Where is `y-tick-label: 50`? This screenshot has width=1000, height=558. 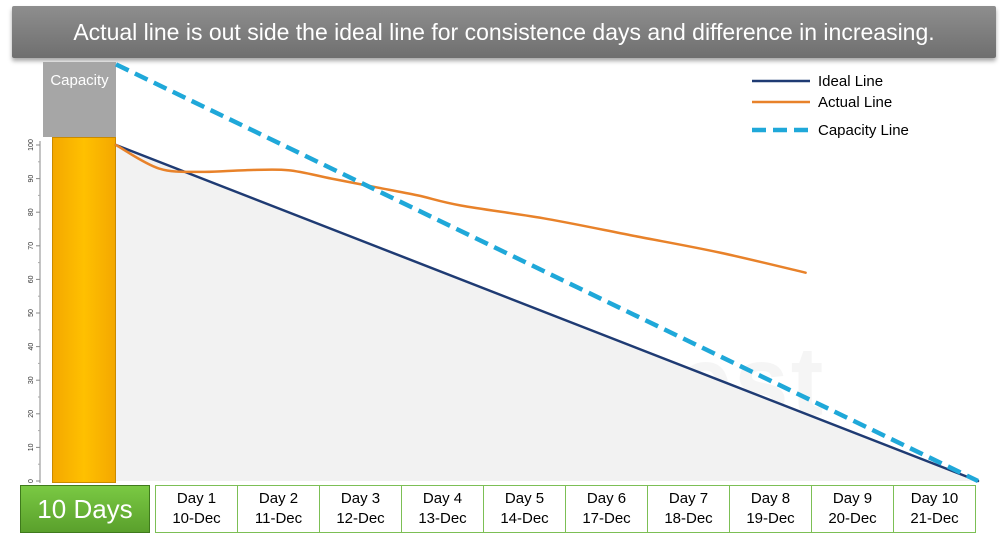
y-tick-label: 50 is located at coordinates (31, 313).